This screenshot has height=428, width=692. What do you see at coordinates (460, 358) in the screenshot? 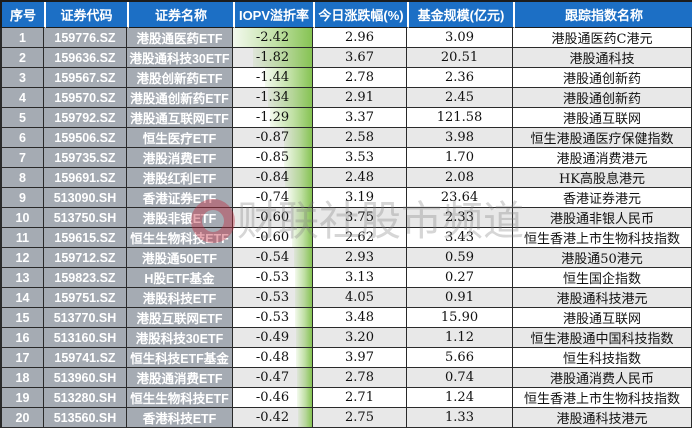
I see `cell-size: 5.66` at bounding box center [460, 358].